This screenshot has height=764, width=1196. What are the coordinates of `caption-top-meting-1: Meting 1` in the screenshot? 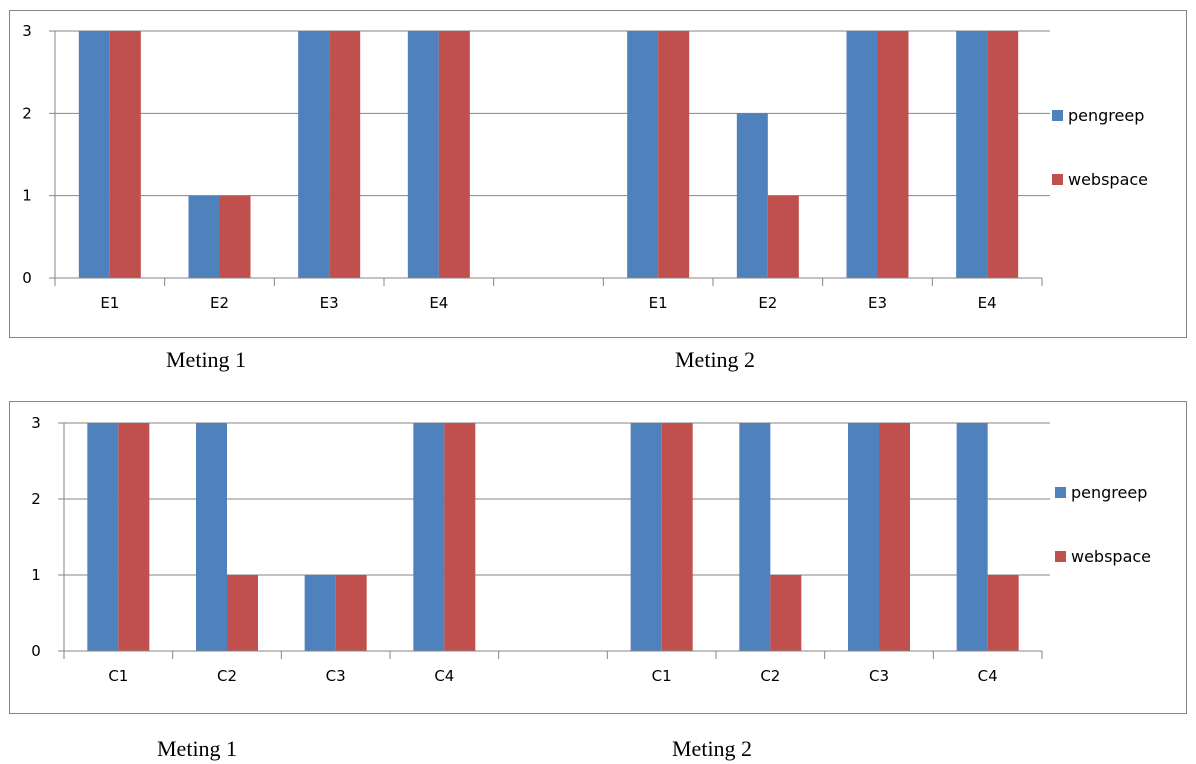 It's located at (206, 359).